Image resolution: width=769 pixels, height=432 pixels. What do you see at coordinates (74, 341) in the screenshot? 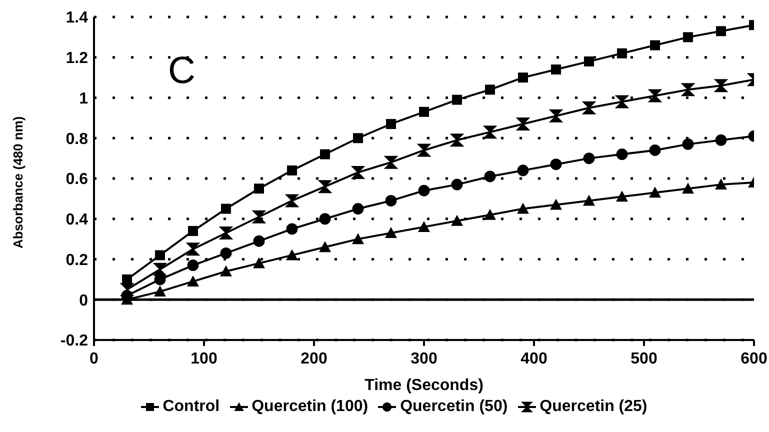
I see `y-tick-label: -0.2` at bounding box center [74, 341].